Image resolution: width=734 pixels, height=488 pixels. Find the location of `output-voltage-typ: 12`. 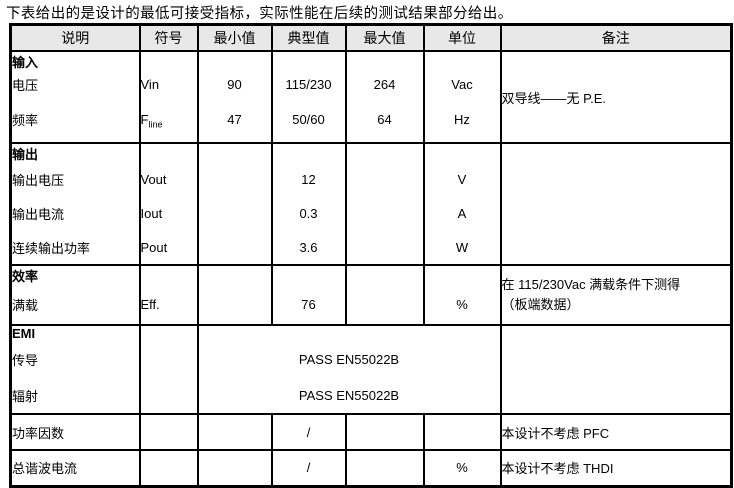

output-voltage-typ: 12 is located at coordinates (308, 179).